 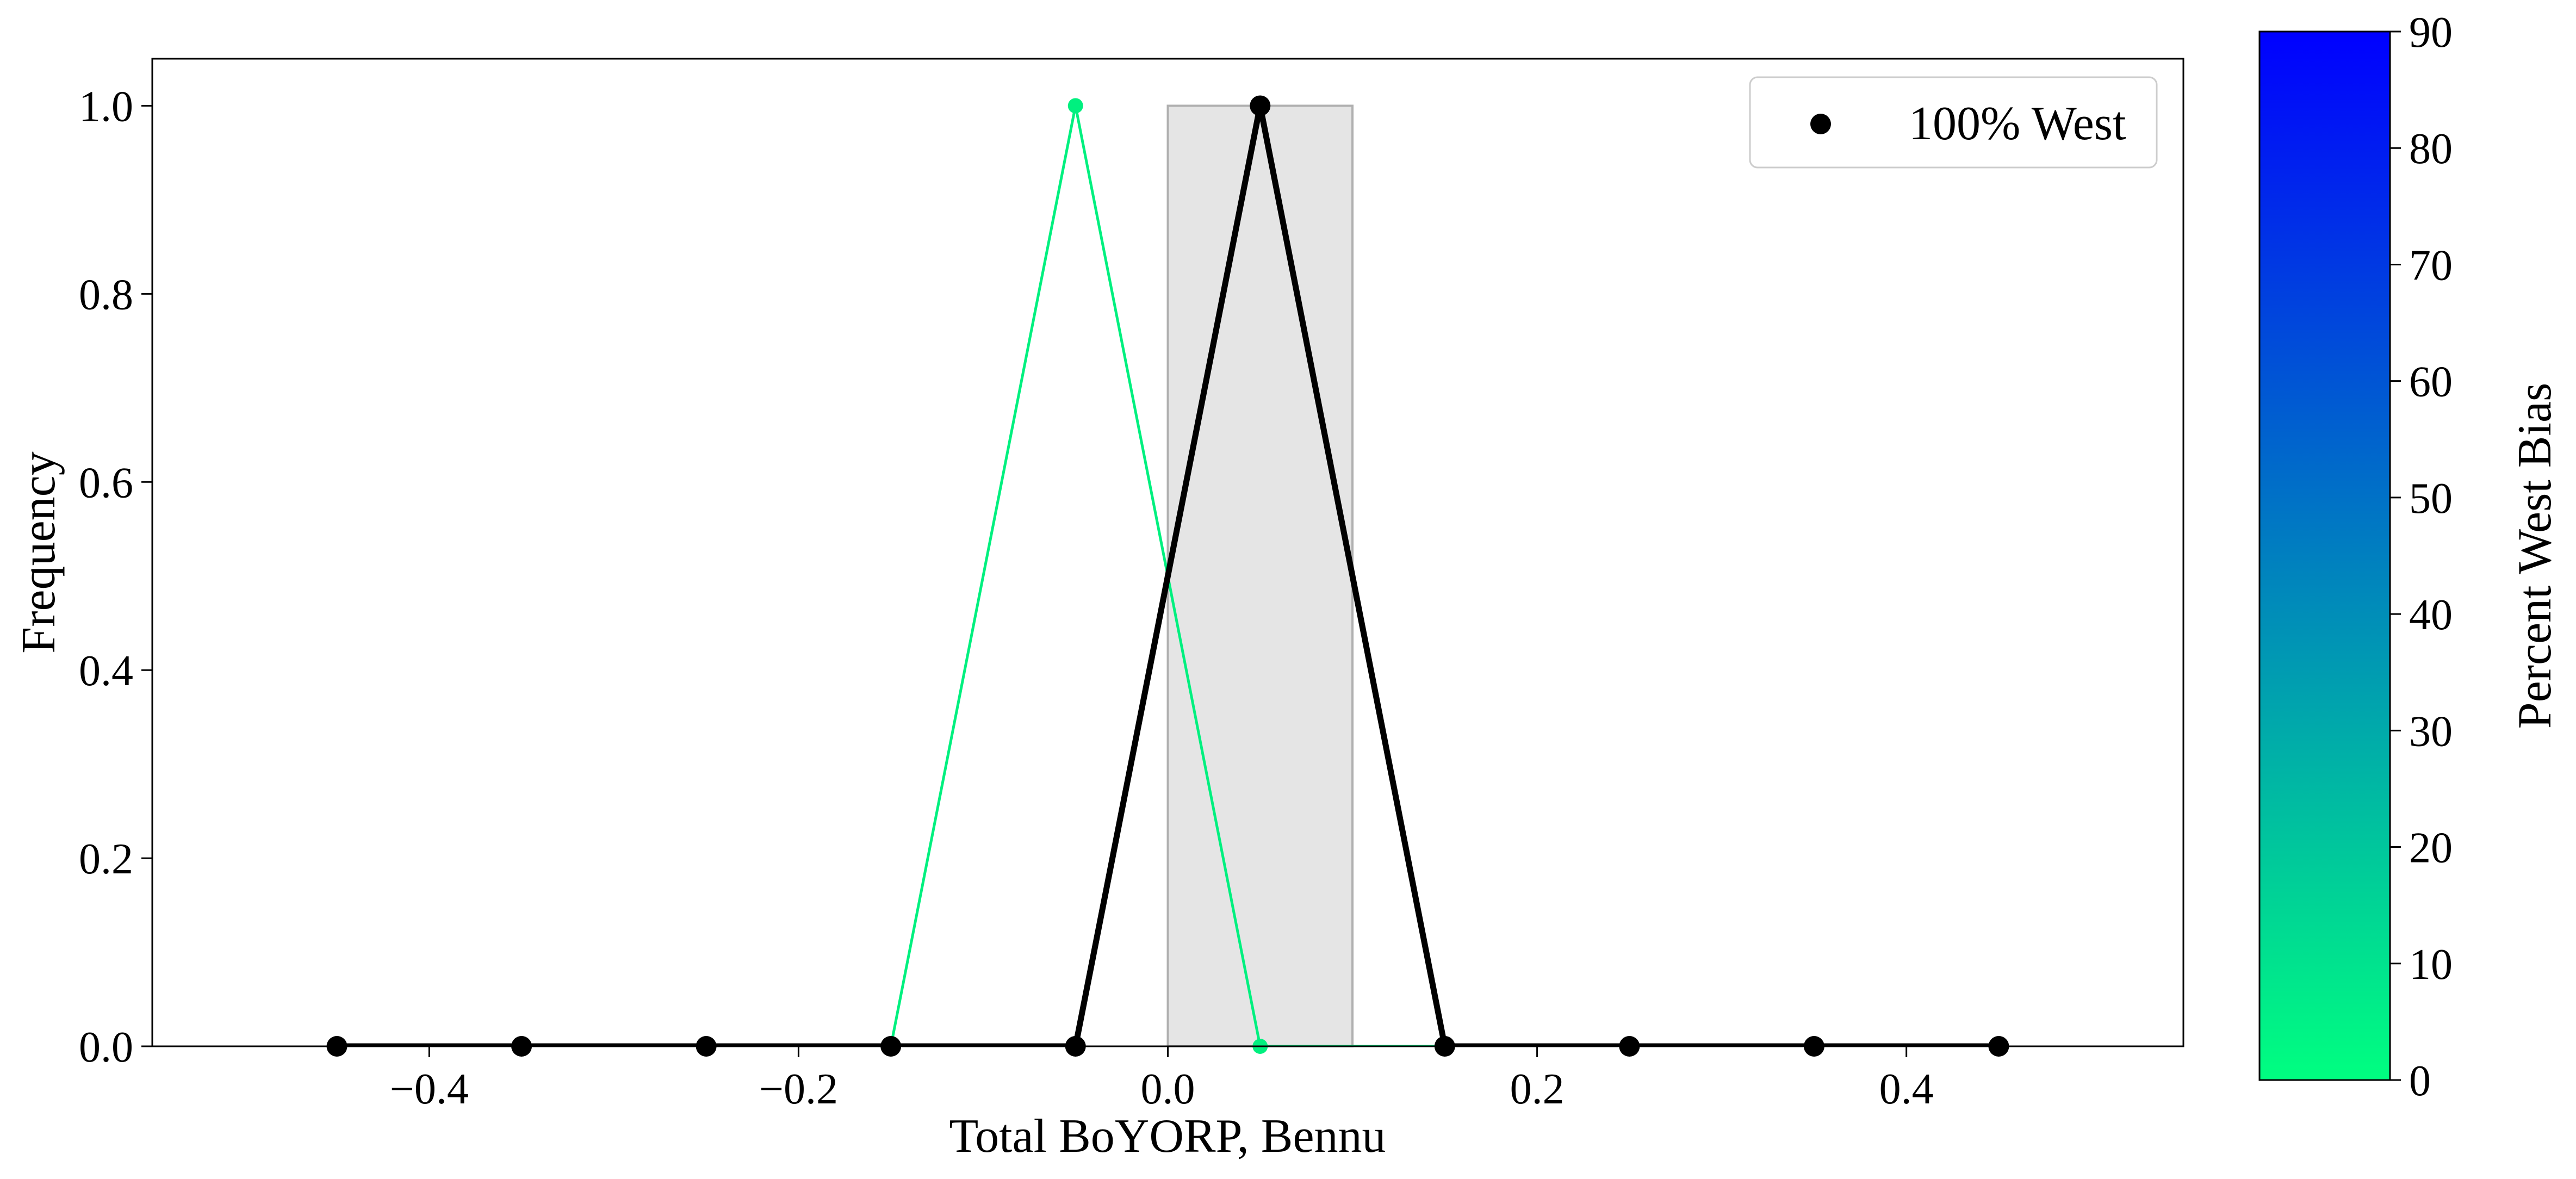 What do you see at coordinates (2420, 1081) in the screenshot?
I see `colorbar-tick-label: 0` at bounding box center [2420, 1081].